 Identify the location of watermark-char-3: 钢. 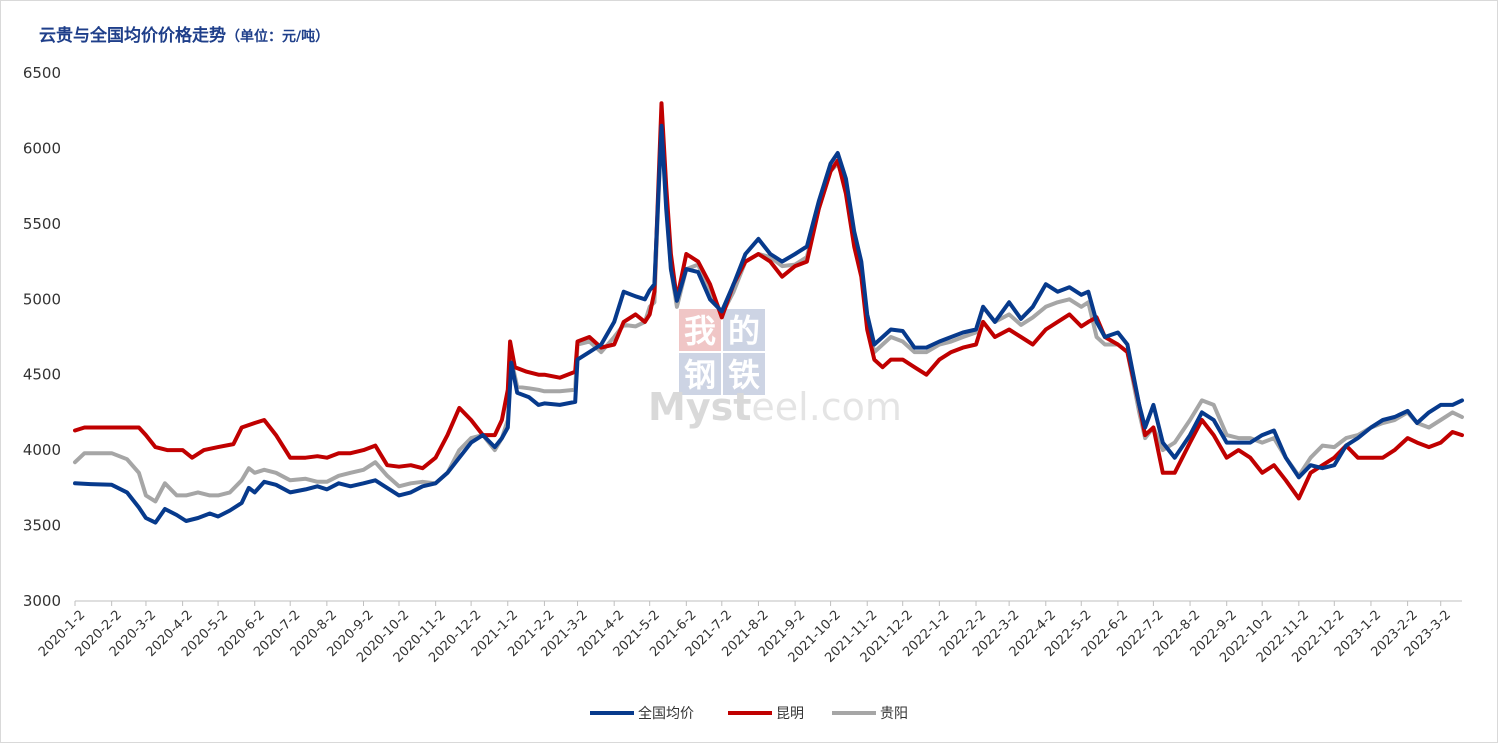
(700, 375).